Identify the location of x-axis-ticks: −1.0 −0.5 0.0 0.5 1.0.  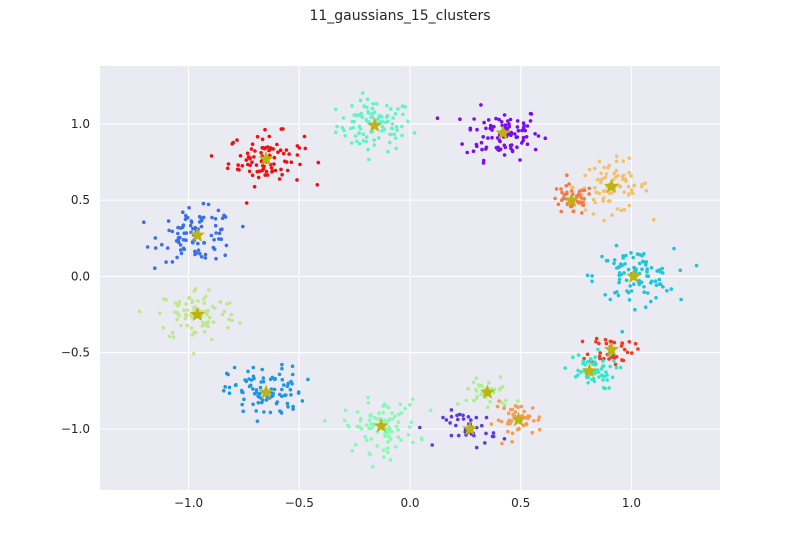
(407, 503).